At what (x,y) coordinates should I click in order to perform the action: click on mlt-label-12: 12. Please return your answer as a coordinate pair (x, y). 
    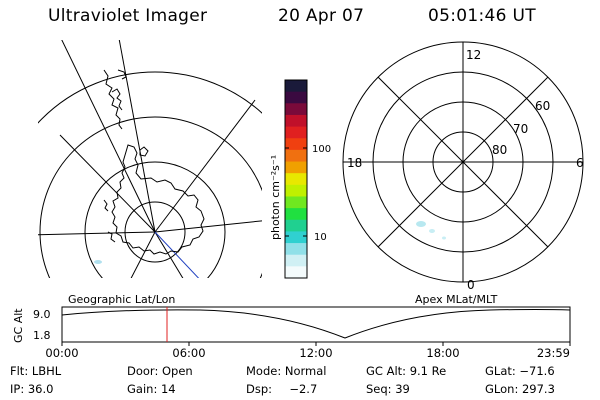
    Looking at the image, I should click on (473, 55).